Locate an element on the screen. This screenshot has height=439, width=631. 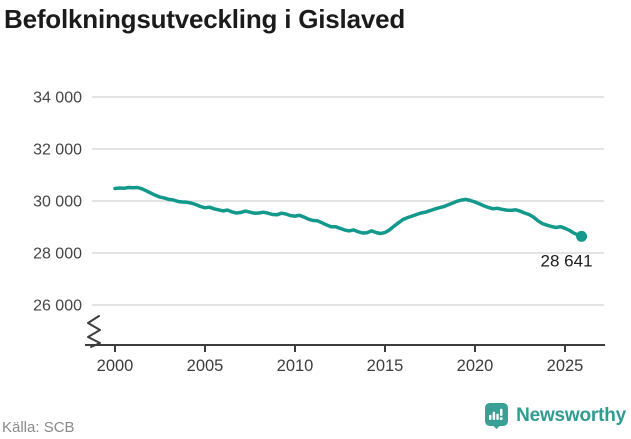
y-tick-label: 30 000 is located at coordinates (57, 202).